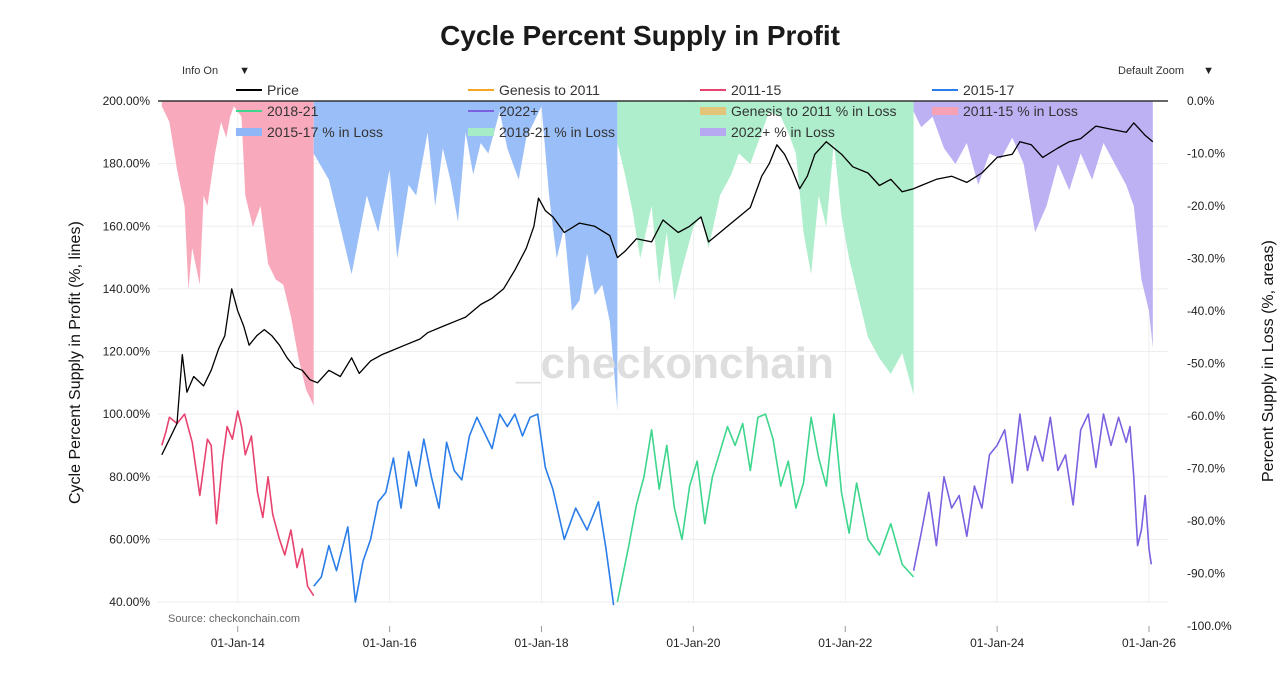  Describe the element at coordinates (845, 643) in the screenshot. I see `x-tick-label: 01-Jan-22` at that location.